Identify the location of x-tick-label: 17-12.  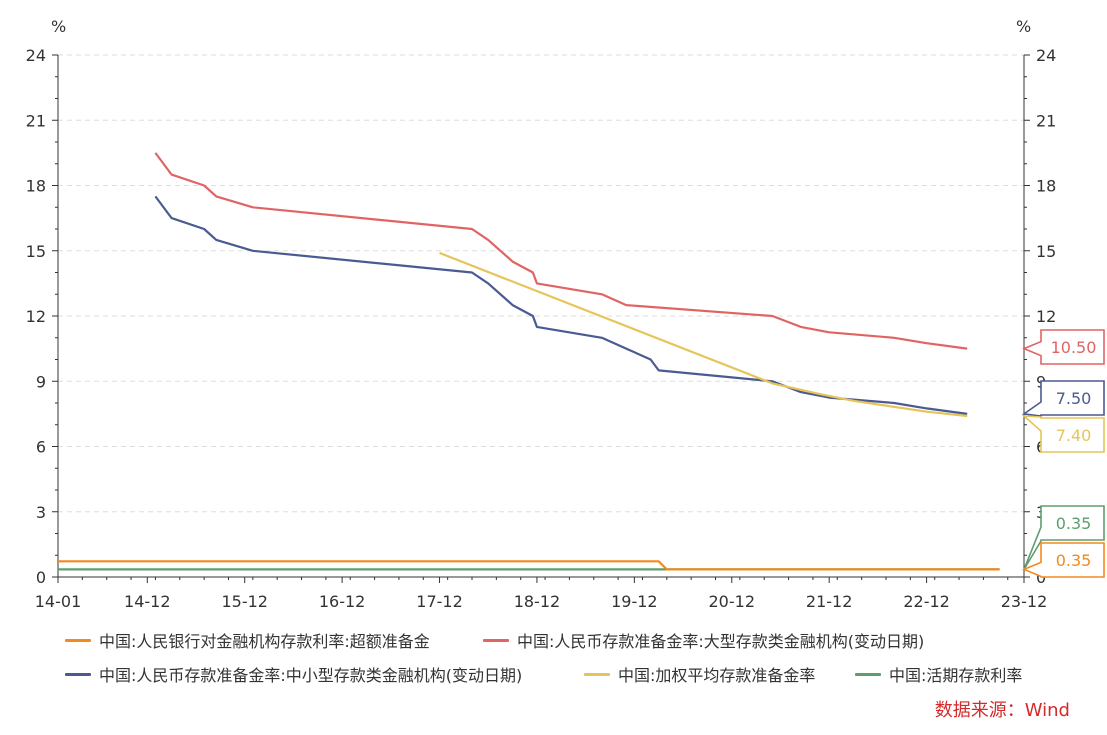
(439, 601).